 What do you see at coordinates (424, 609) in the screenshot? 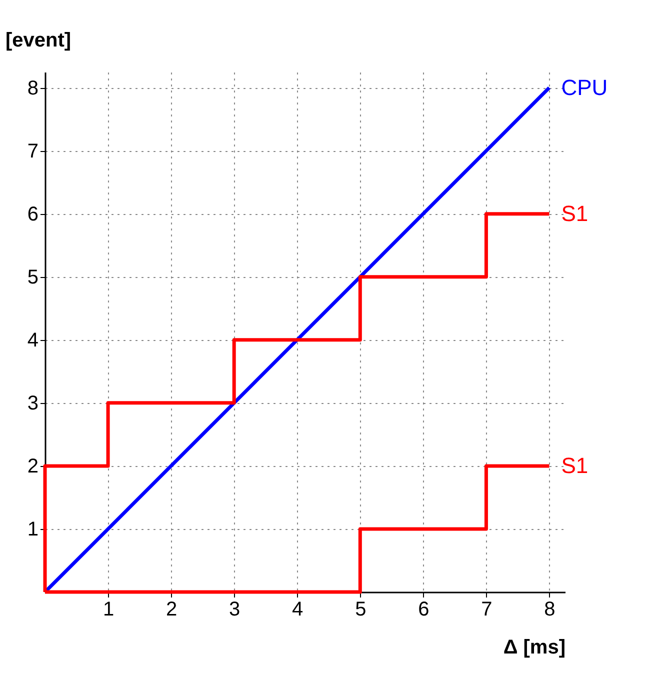
I see `x-tick-label: 6` at bounding box center [424, 609].